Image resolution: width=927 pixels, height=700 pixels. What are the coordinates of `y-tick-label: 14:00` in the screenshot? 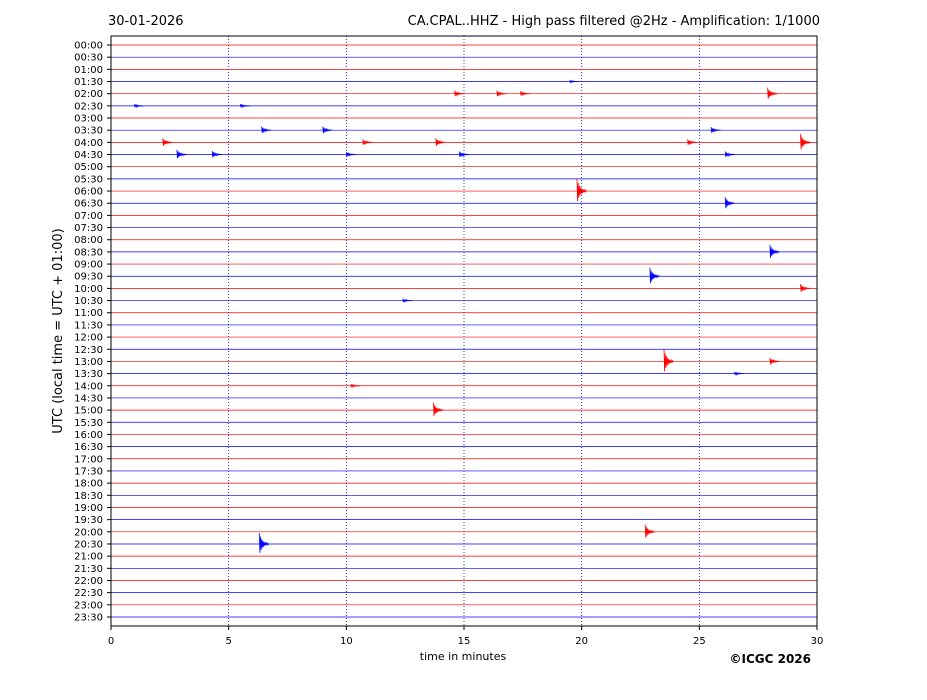 It's located at (88, 386).